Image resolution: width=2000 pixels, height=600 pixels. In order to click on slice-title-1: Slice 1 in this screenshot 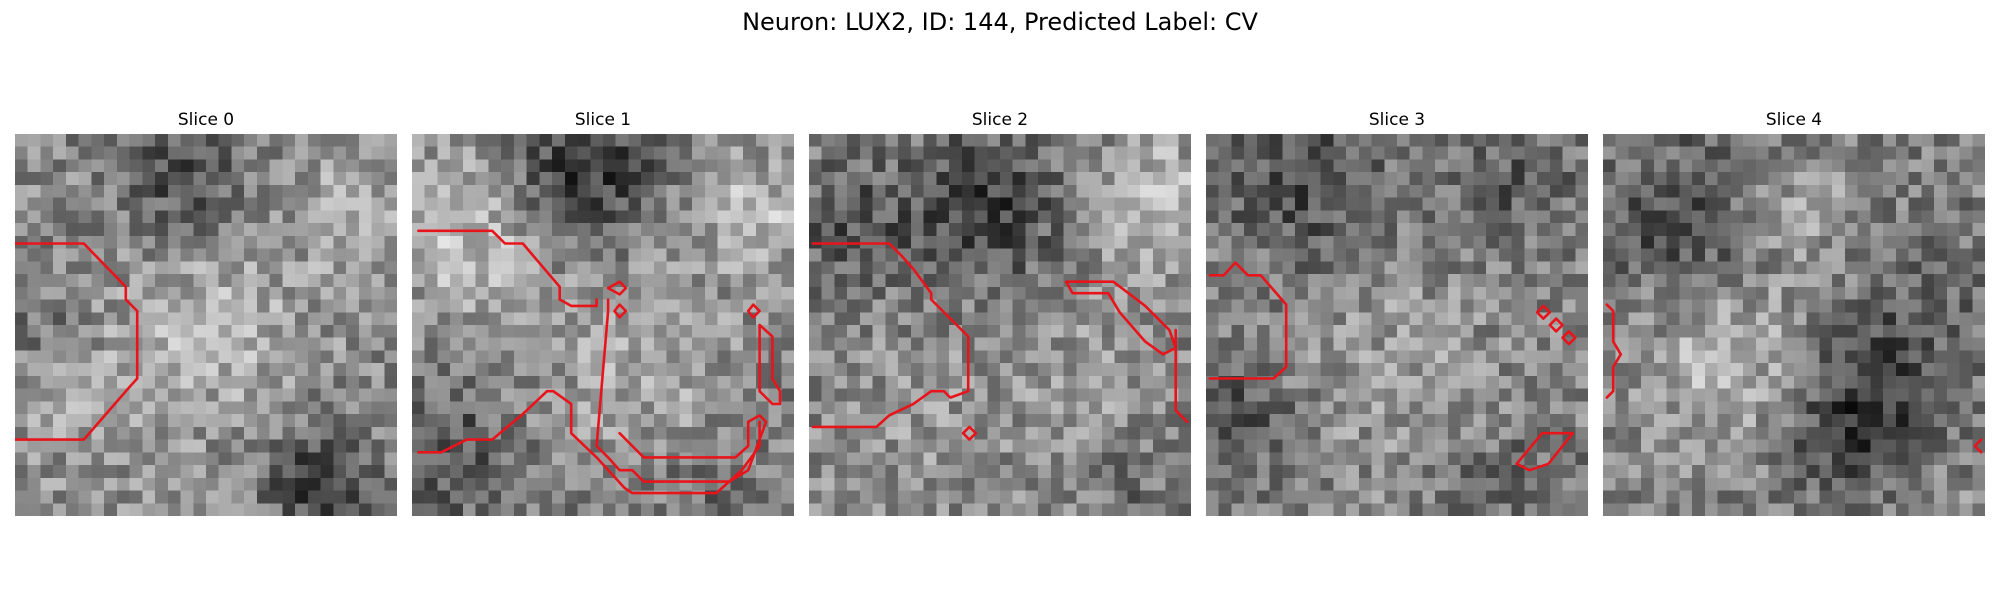, I will do `click(603, 120)`.